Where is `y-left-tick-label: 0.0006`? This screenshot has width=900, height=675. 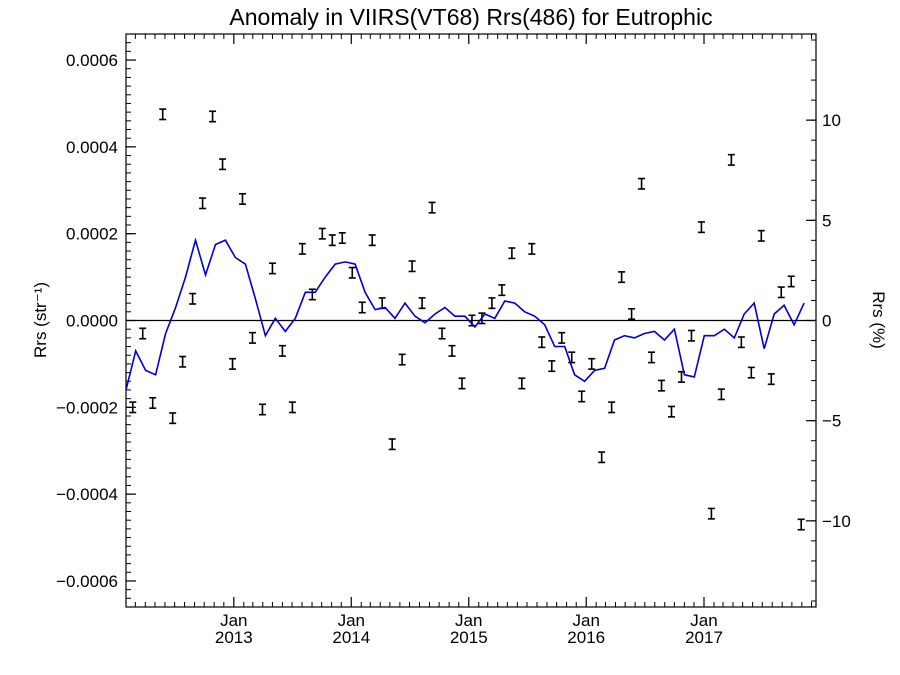 y-left-tick-label: 0.0006 is located at coordinates (92, 60).